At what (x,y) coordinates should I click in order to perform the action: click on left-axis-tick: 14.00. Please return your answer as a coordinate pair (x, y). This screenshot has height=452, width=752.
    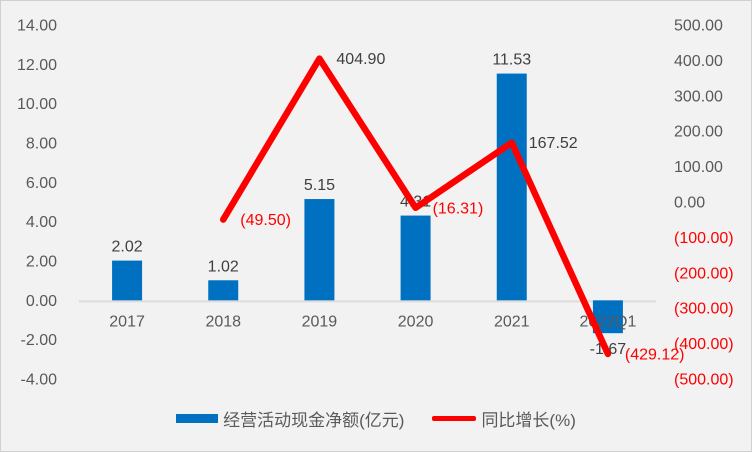
    Looking at the image, I should click on (37, 26).